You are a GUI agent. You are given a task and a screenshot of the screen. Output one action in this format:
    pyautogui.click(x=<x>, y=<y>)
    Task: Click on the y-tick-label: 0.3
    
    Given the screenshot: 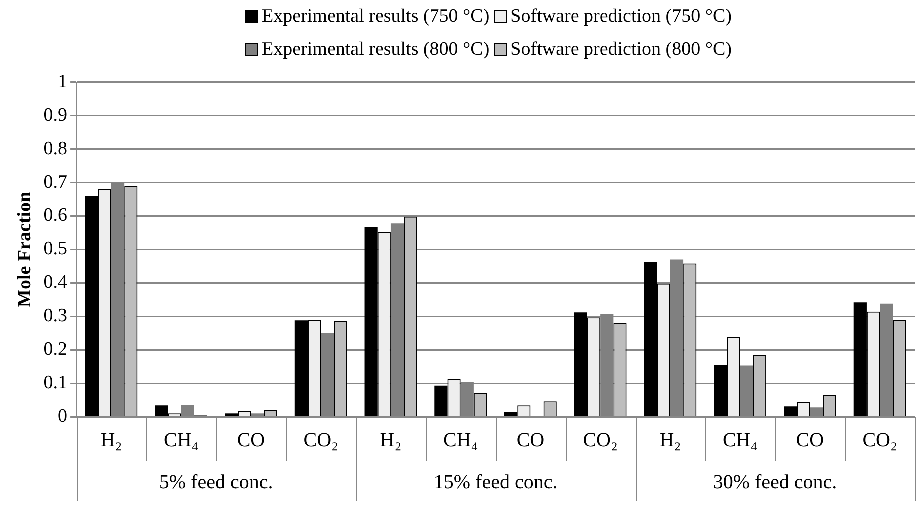 What is the action you would take?
    pyautogui.click(x=56, y=316)
    